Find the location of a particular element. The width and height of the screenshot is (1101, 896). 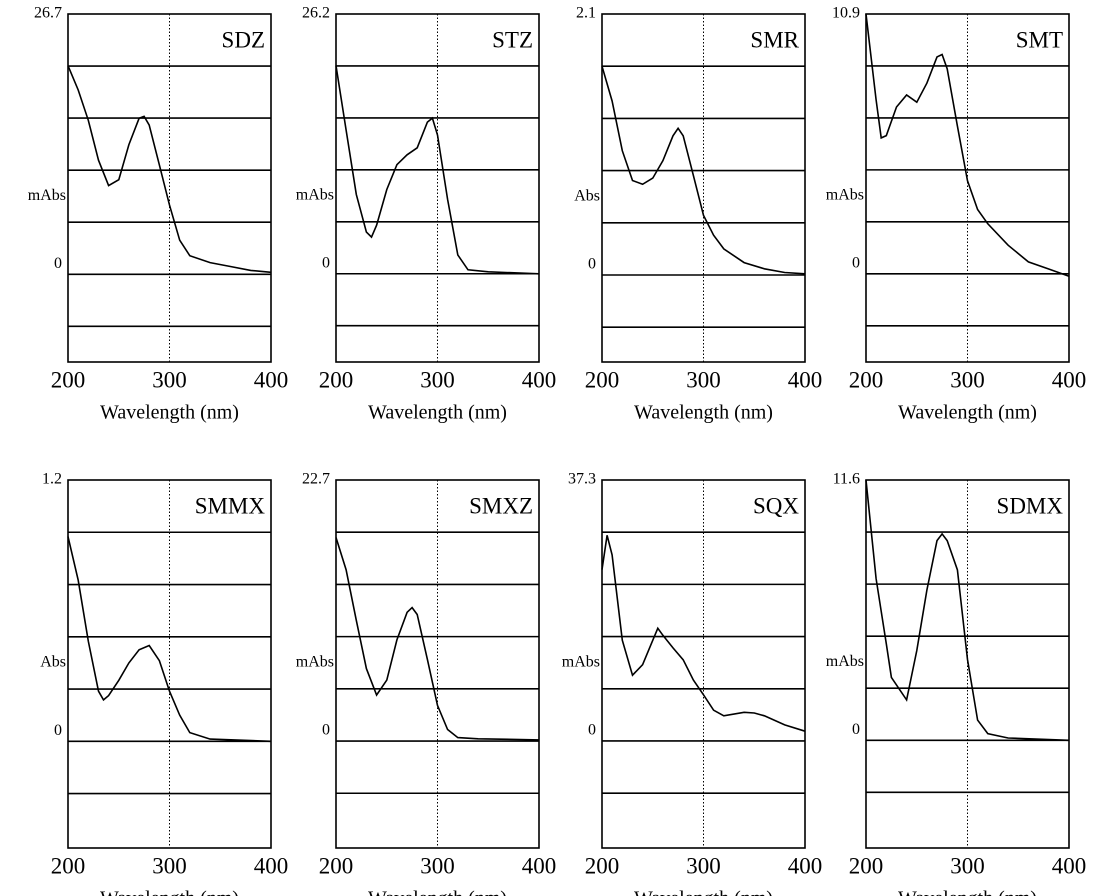

y-tick-label: 22.7 is located at coordinates (316, 479).